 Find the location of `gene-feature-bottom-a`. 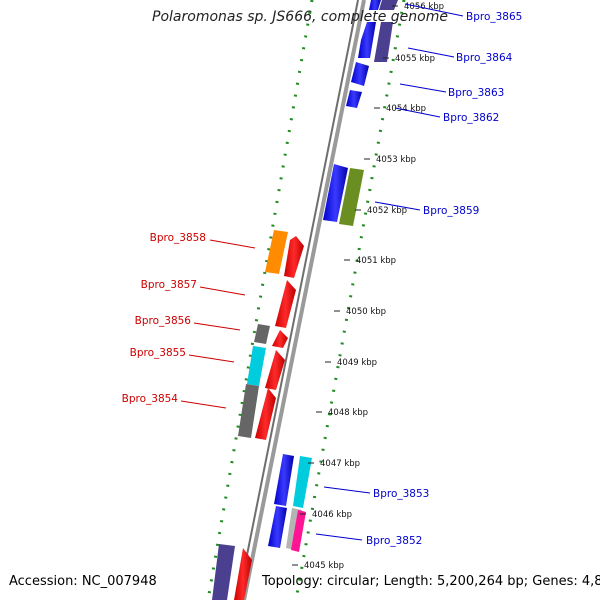

gene-feature-bottom-a is located at coordinates (223, 572).